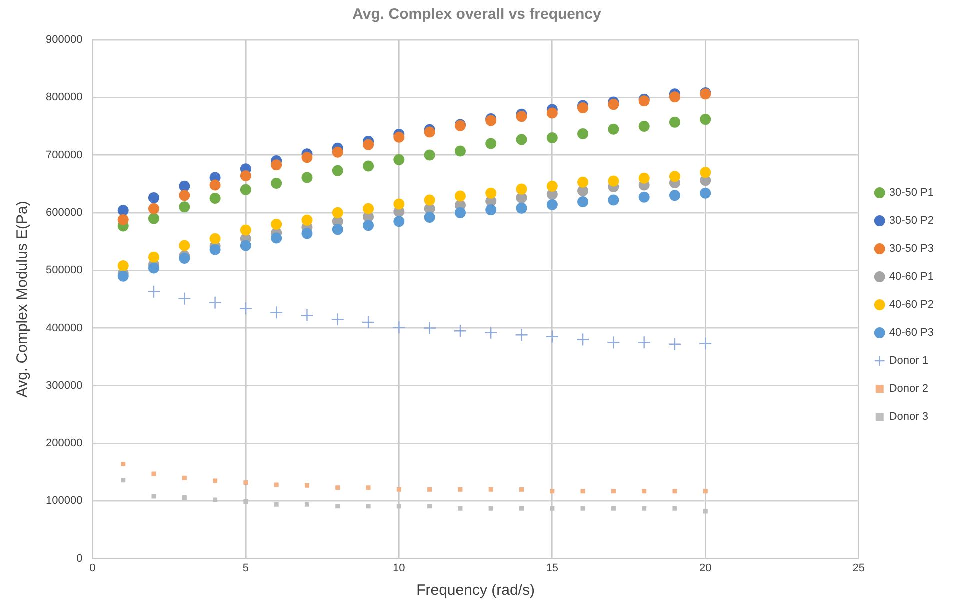 Image resolution: width=954 pixels, height=614 pixels. I want to click on legend-label: 40-60 P1, so click(911, 277).